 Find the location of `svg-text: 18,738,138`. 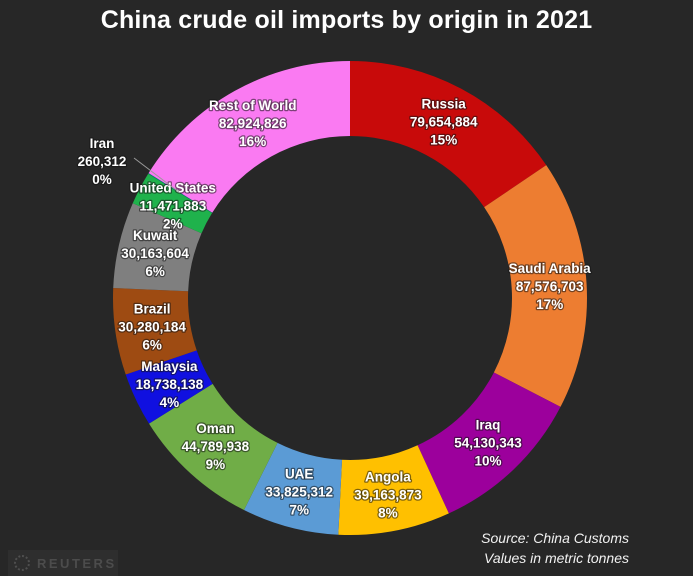

svg-text: 18,738,138 is located at coordinates (170, 384).